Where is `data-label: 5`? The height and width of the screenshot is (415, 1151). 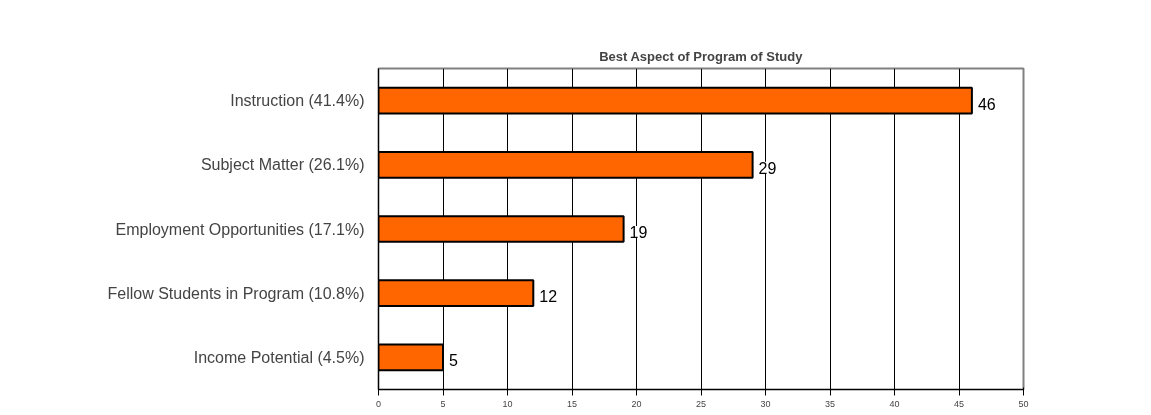 data-label: 5 is located at coordinates (453, 361).